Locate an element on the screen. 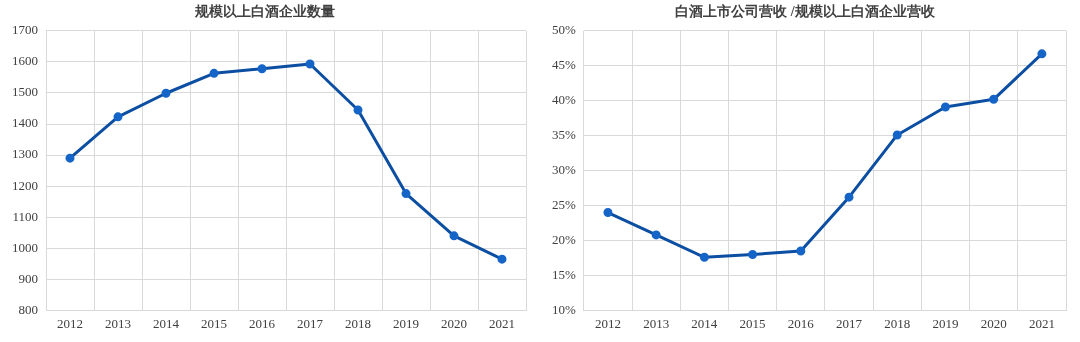 This screenshot has width=1080, height=342. y-tick-label: 1700 is located at coordinates (25, 30).